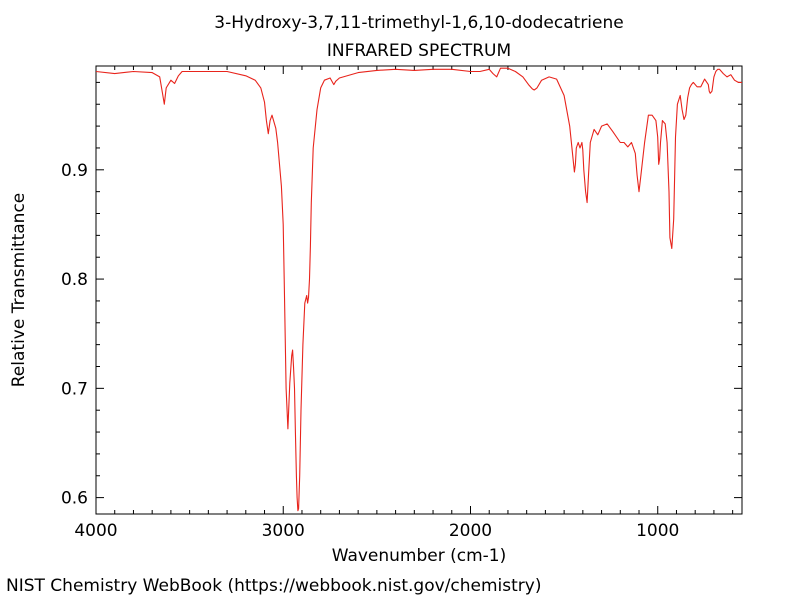 Image resolution: width=800 pixels, height=600 pixels. What do you see at coordinates (419, 556) in the screenshot?
I see `x-axis-label: Wavenumber (cm-1)` at bounding box center [419, 556].